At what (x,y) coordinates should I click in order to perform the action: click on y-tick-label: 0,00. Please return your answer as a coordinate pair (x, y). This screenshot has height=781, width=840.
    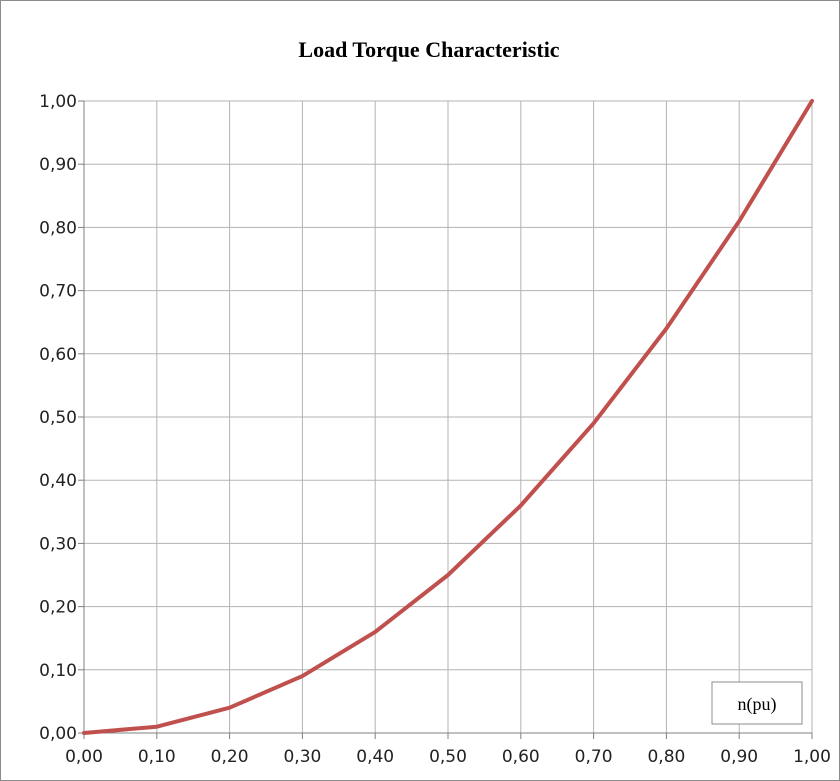
    Looking at the image, I should click on (58, 734).